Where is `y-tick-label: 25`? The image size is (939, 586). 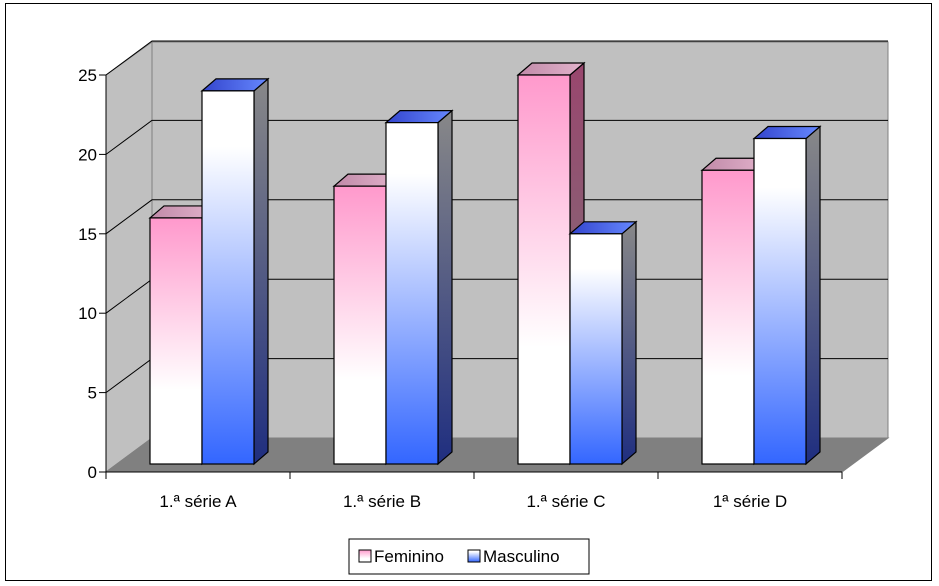 y-tick-label: 25 is located at coordinates (87, 75).